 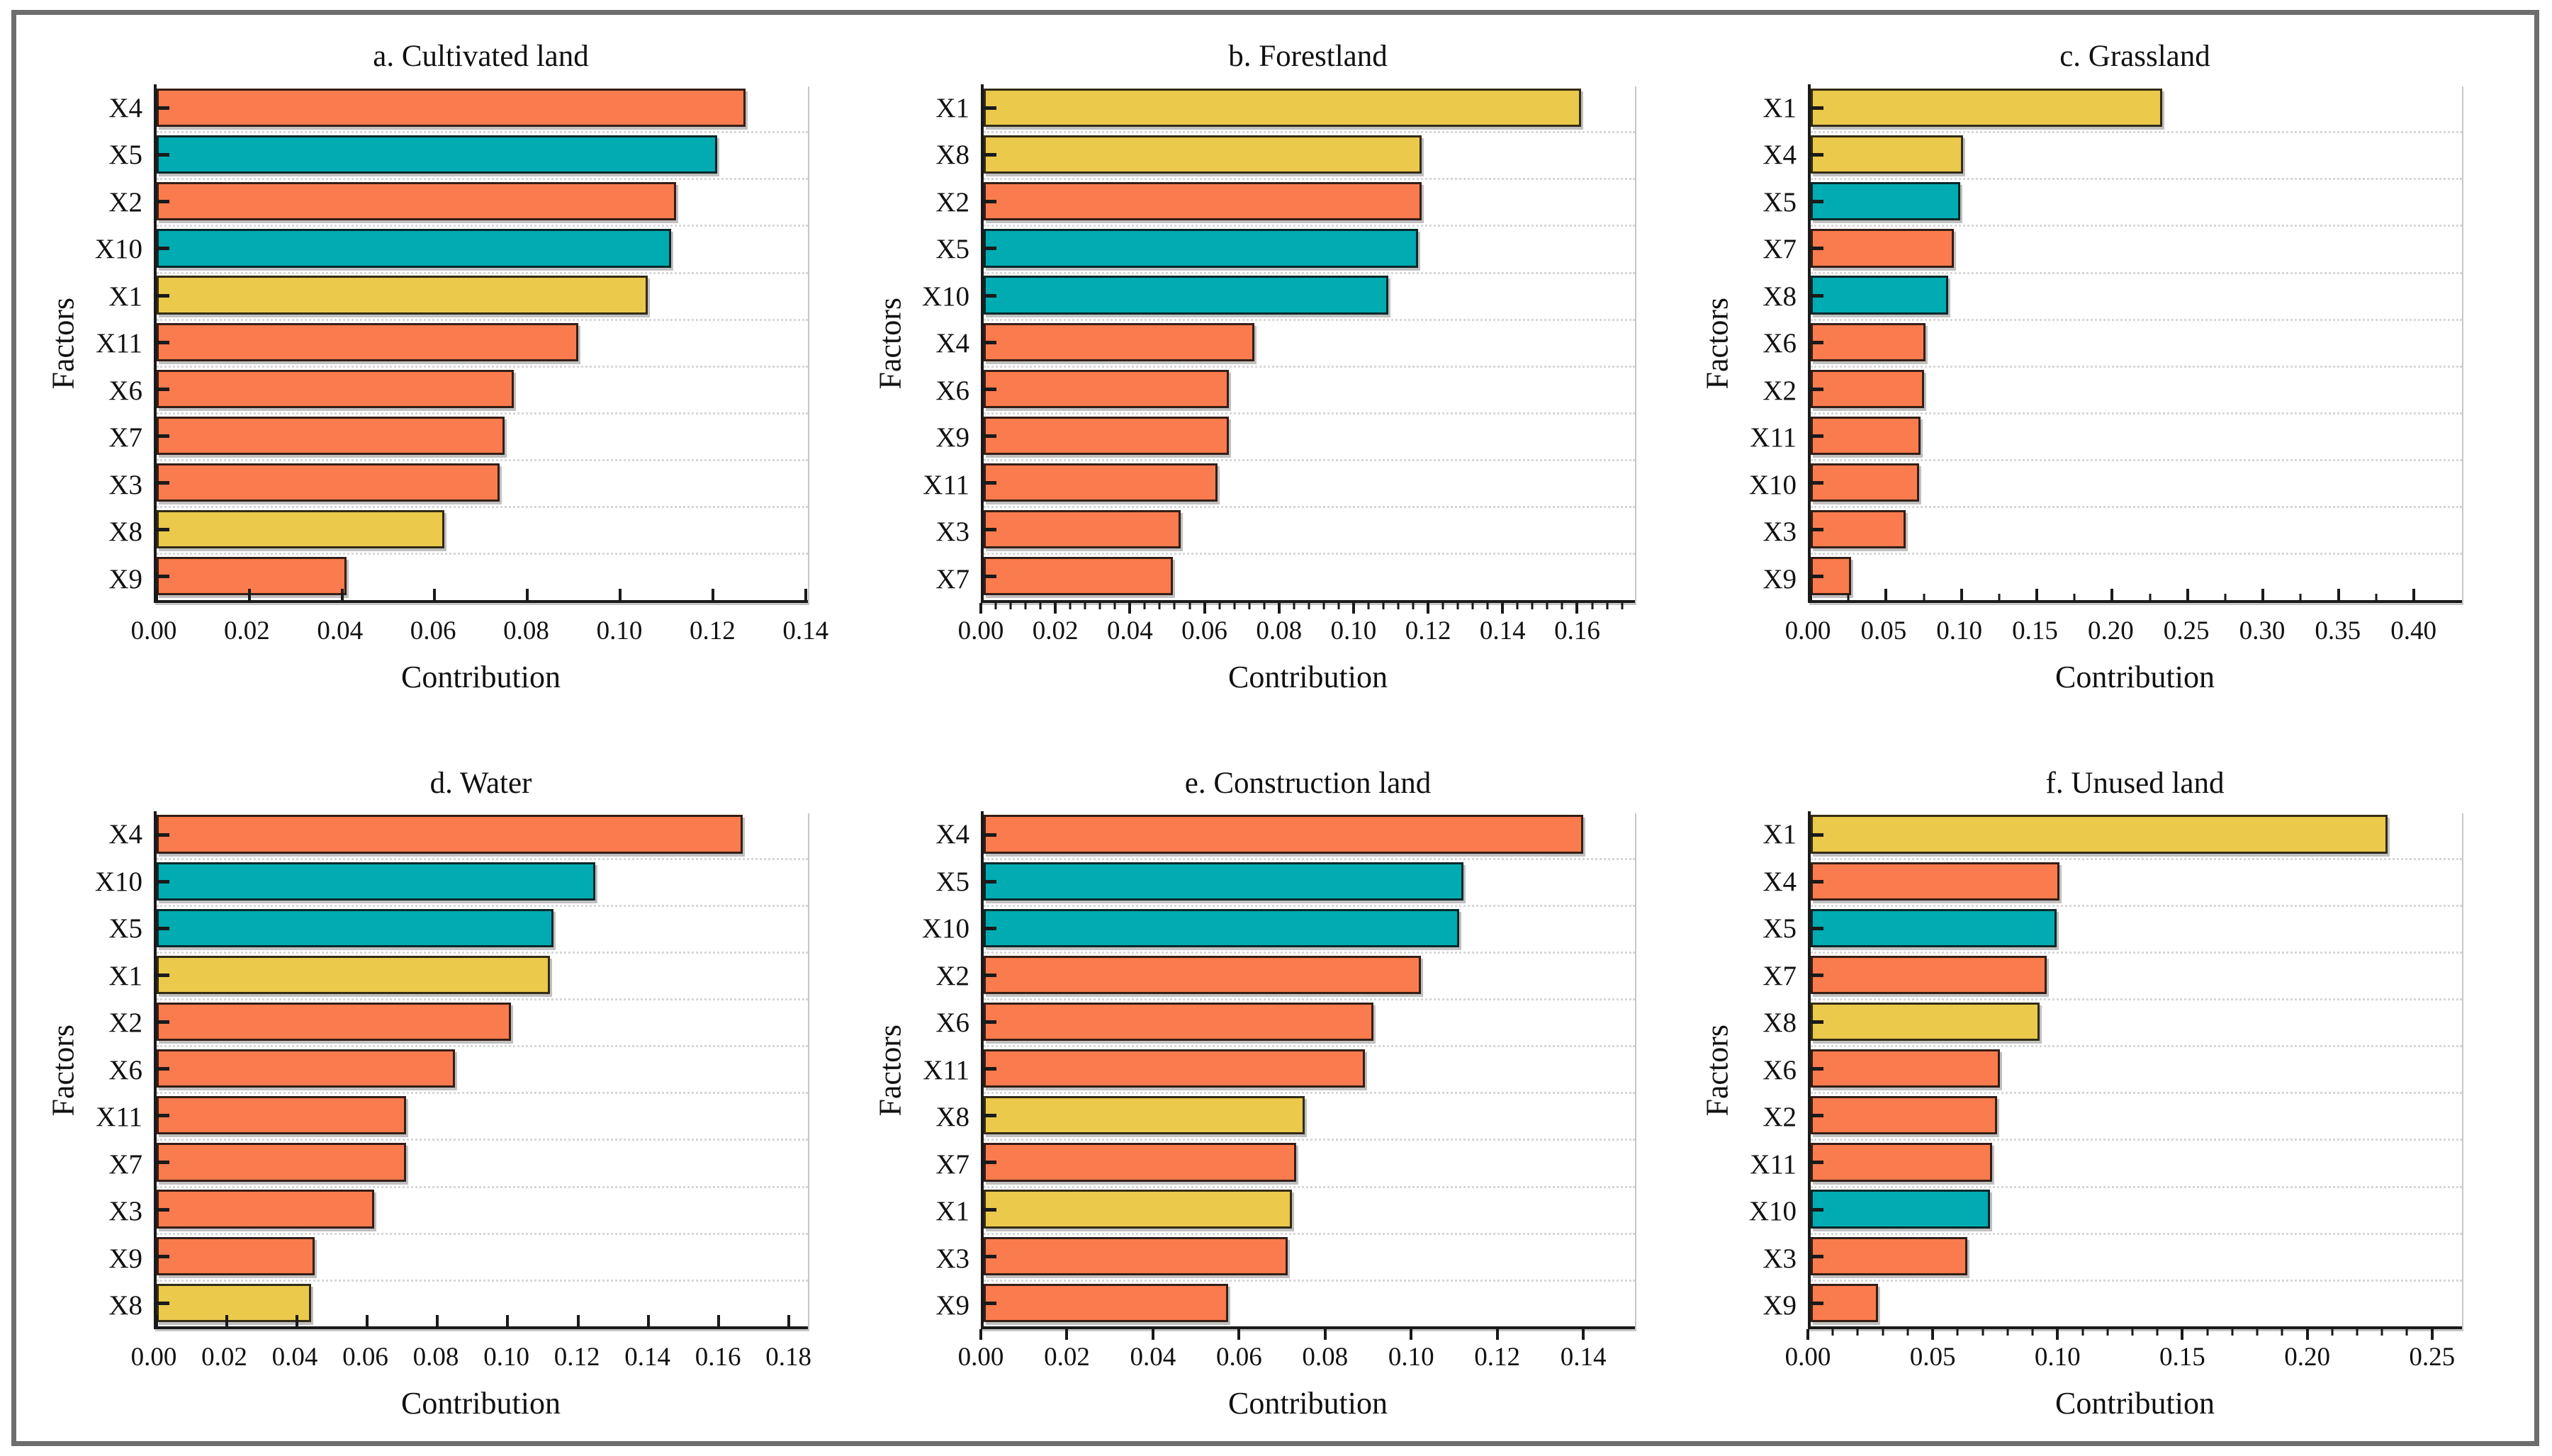 I want to click on bar-X8, so click(x=300, y=530).